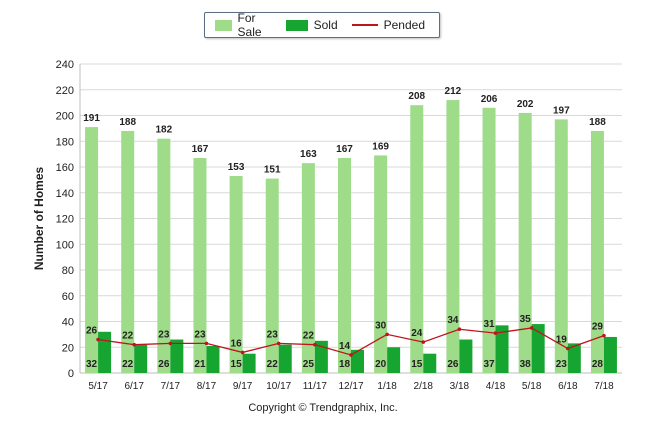  Describe the element at coordinates (278, 386) in the screenshot. I see `x-tick-label: 10/17` at that location.